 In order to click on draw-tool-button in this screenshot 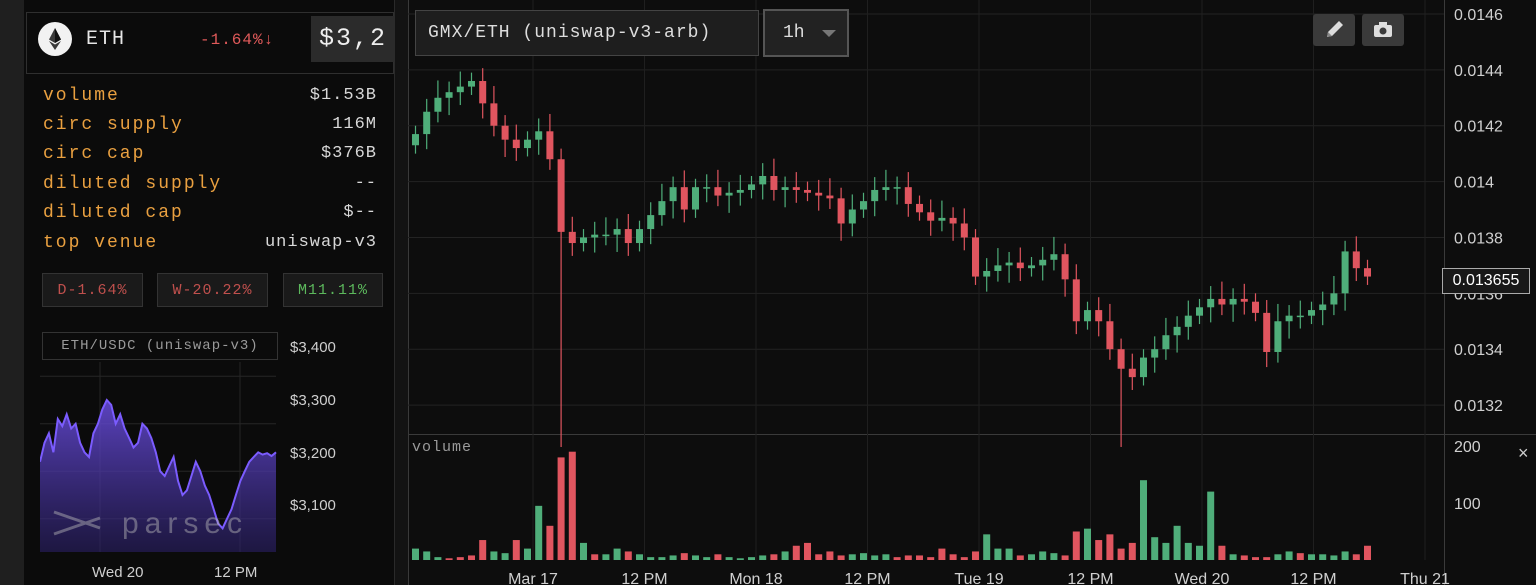, I will do `click(1334, 30)`.